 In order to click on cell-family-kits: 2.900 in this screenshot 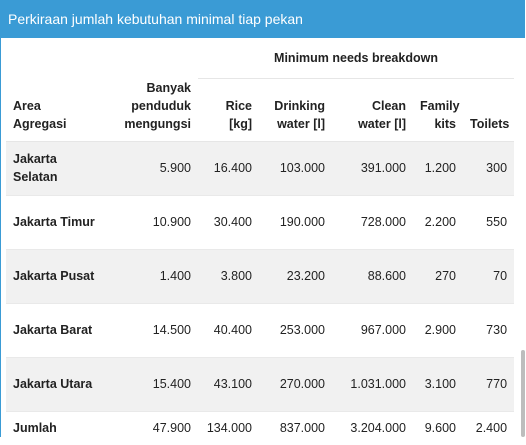, I will do `click(438, 330)`.